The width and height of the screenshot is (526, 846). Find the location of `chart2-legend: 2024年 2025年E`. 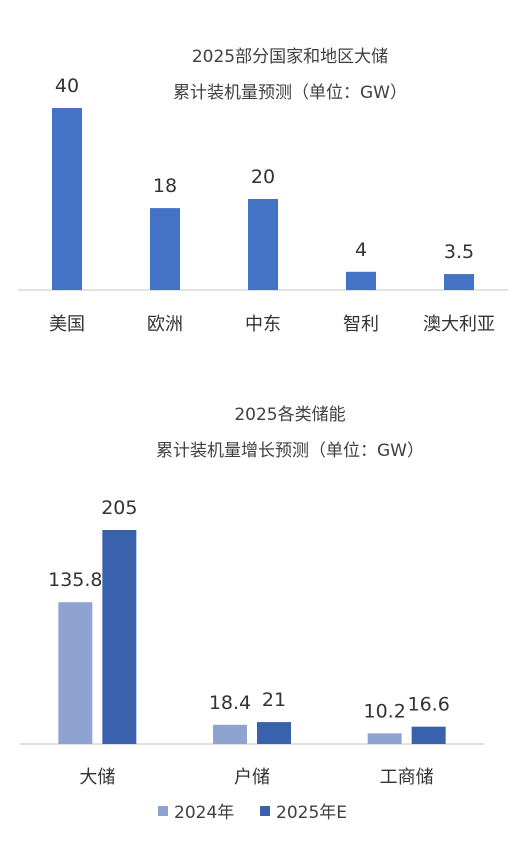

chart2-legend: 2024年 2025年E is located at coordinates (252, 813).